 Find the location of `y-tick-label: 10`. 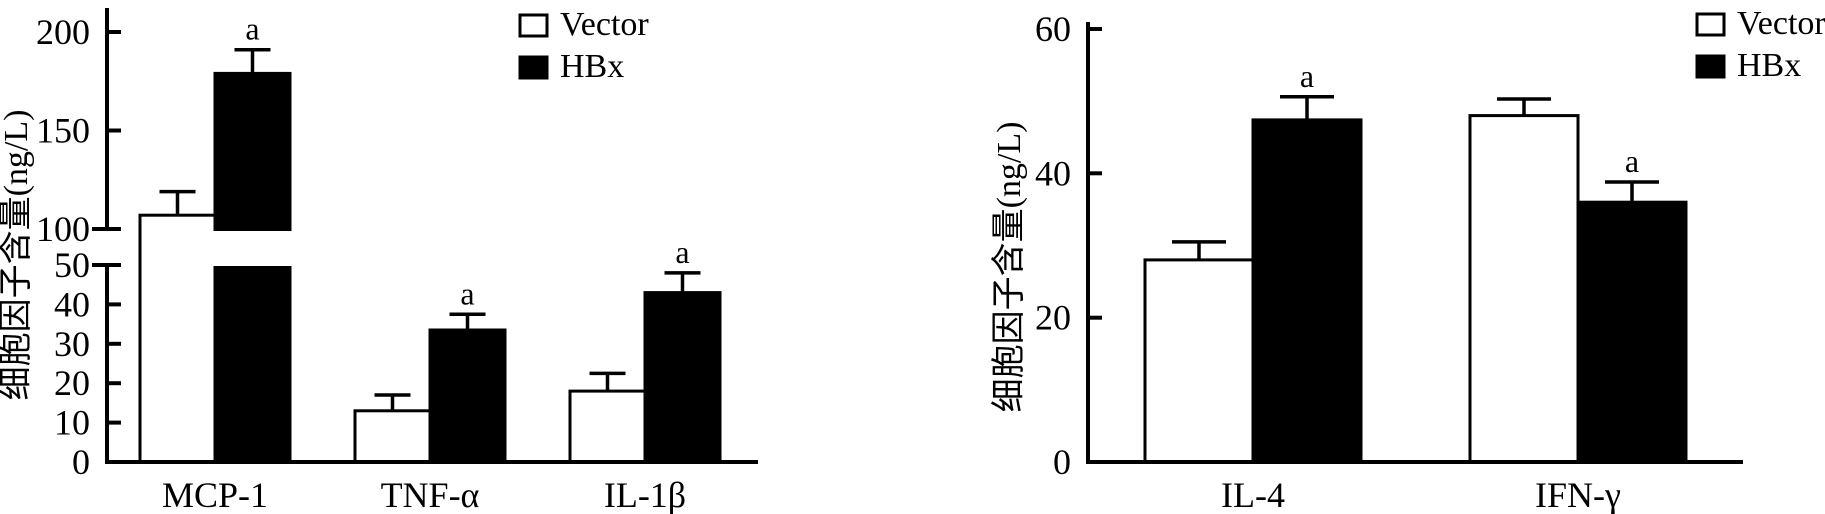

y-tick-label: 10 is located at coordinates (72, 423).